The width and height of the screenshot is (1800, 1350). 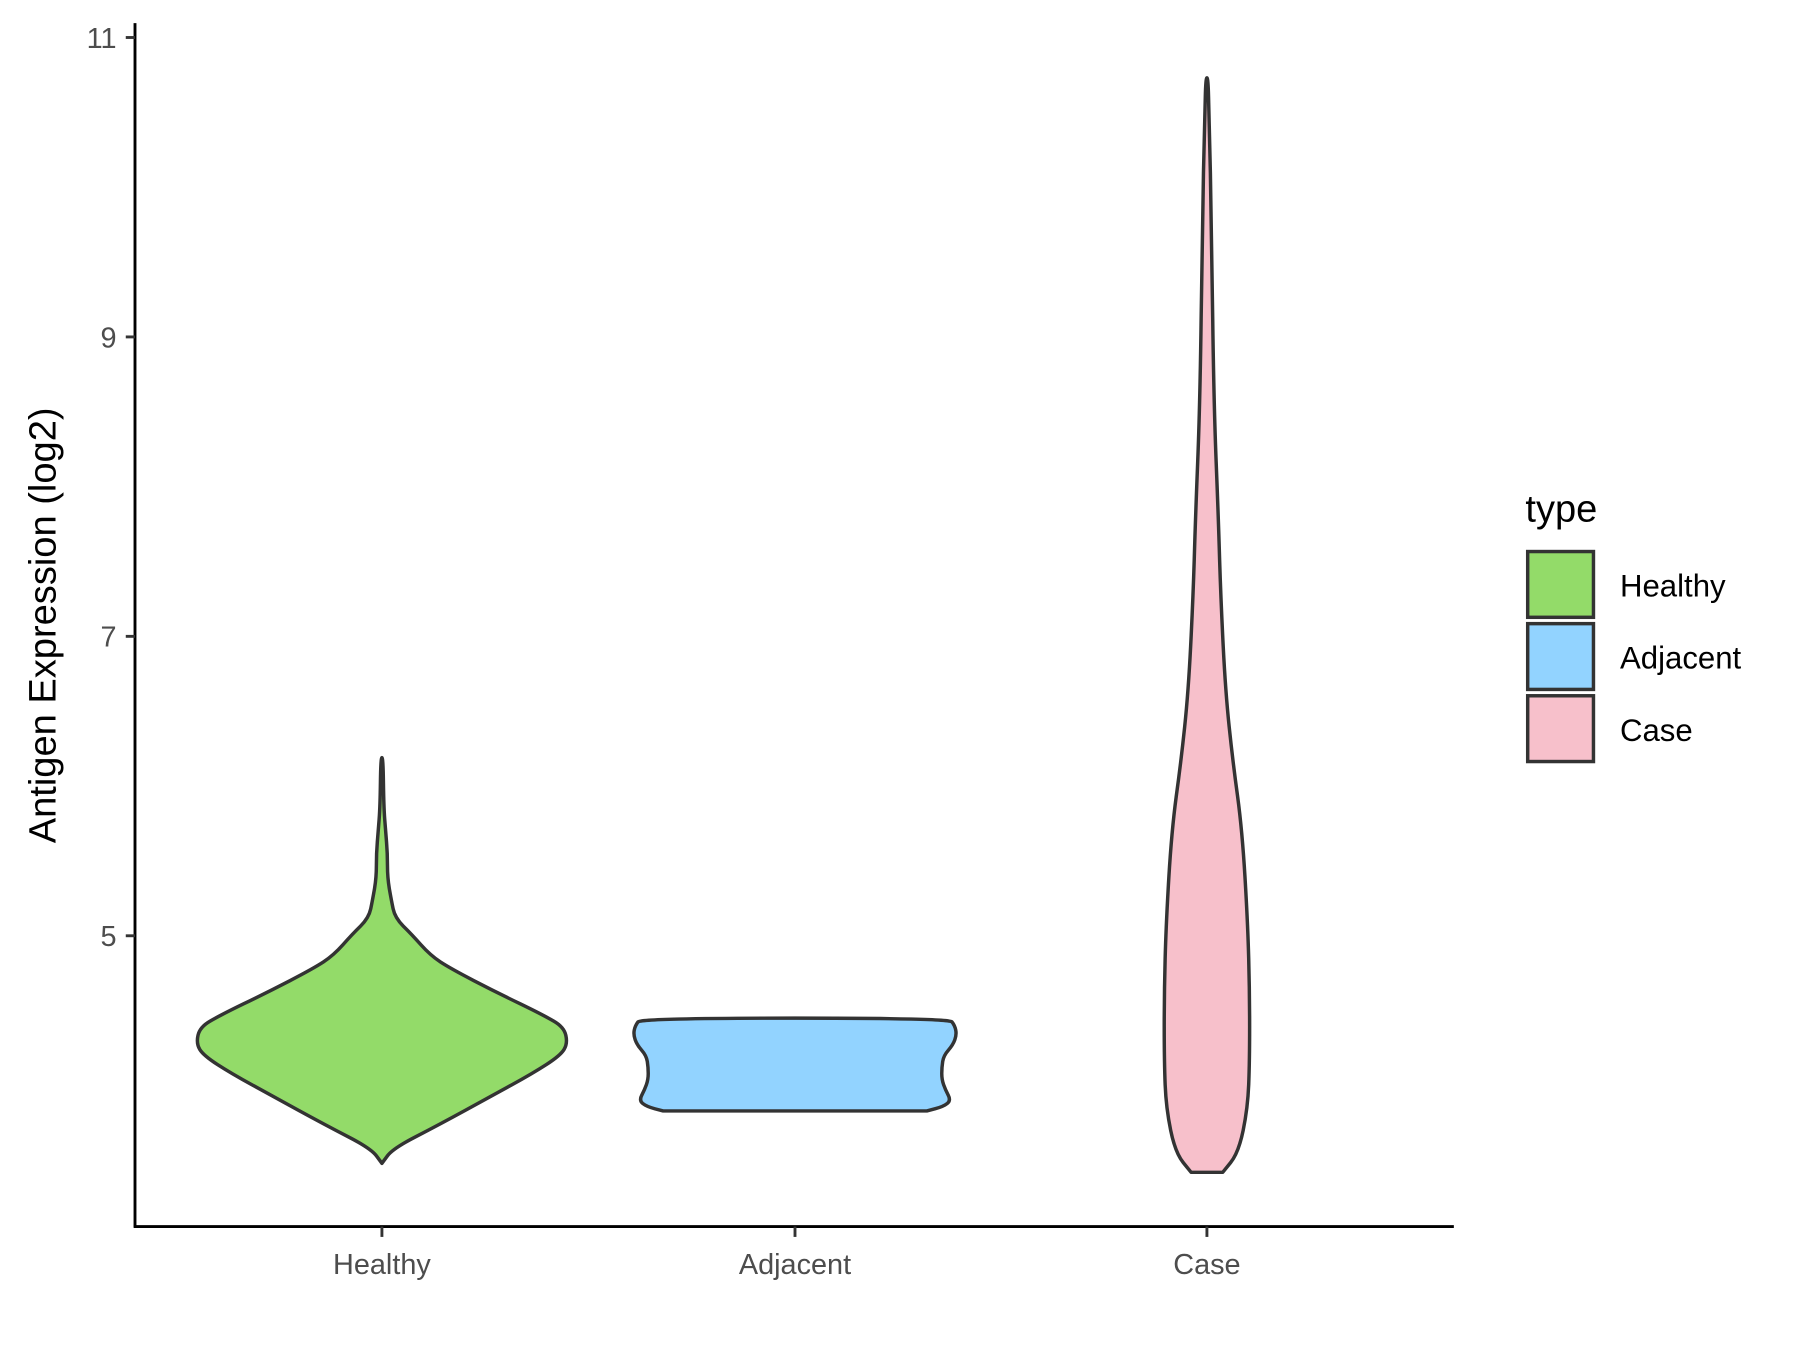 I want to click on legend-label: Adjacent, so click(x=1681, y=658).